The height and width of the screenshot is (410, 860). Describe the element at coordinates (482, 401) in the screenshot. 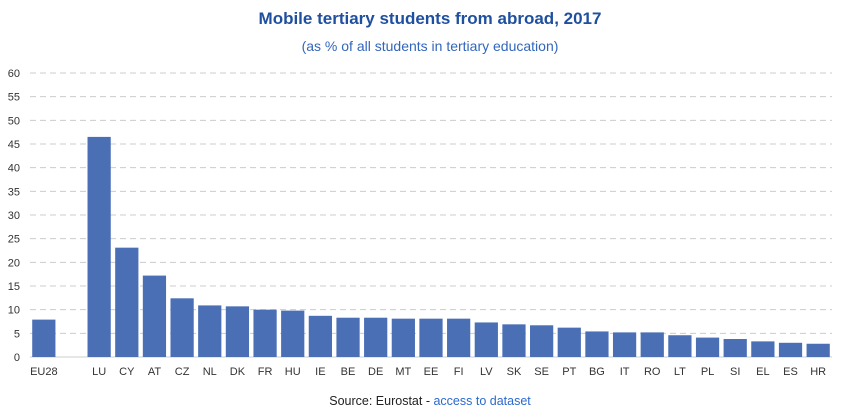

I see `access-dataset-link: access to dataset` at that location.